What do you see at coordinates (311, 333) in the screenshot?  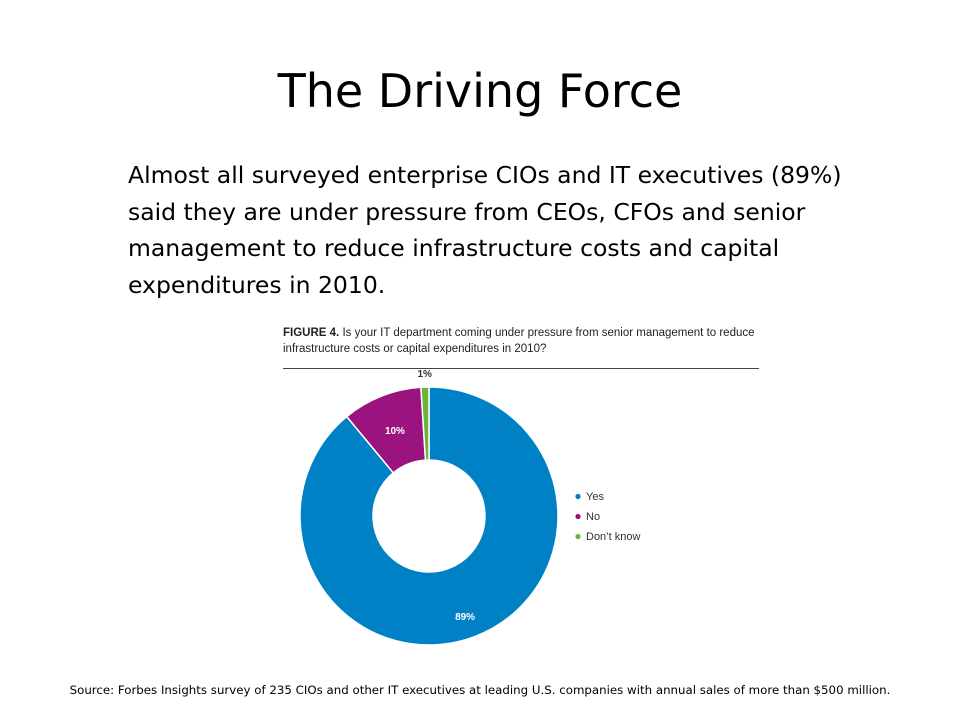 I see `figure-label: FIGURE 4.` at bounding box center [311, 333].